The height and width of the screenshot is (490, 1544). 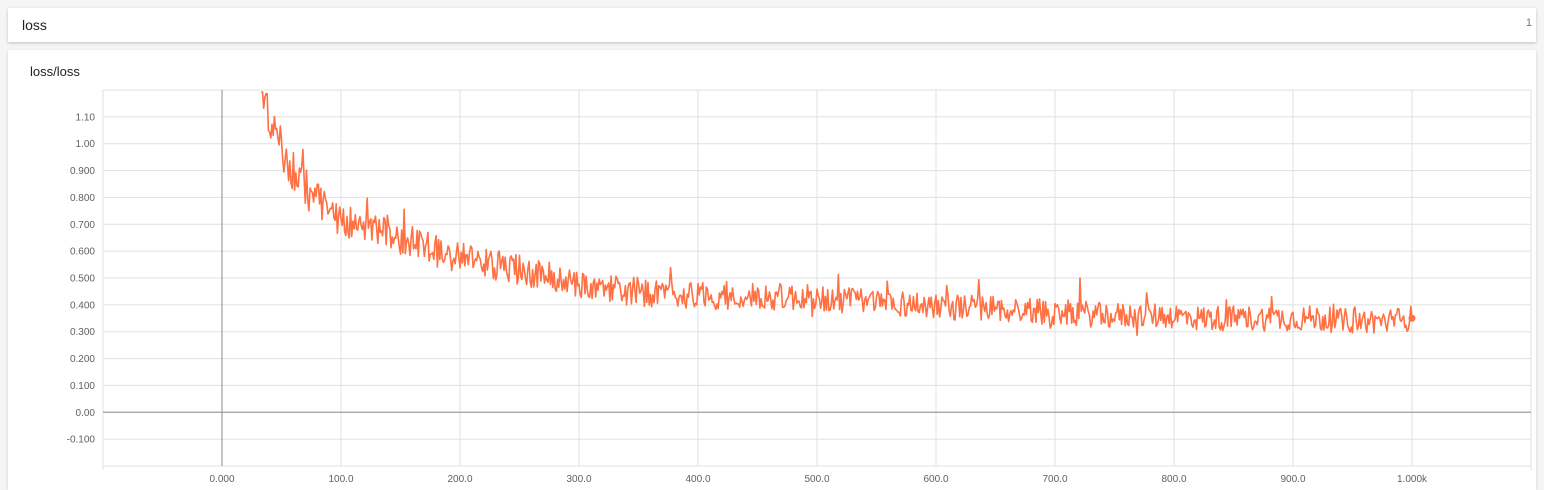 What do you see at coordinates (34, 25) in the screenshot?
I see `run-group-title: loss` at bounding box center [34, 25].